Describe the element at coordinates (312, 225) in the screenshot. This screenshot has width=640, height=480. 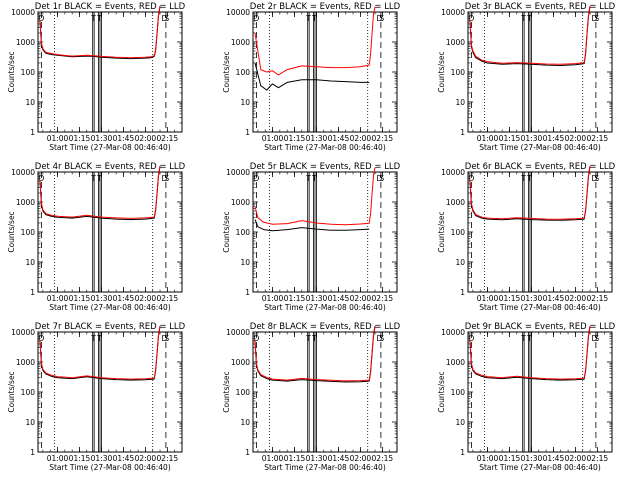
I see `event-rate-line` at that location.